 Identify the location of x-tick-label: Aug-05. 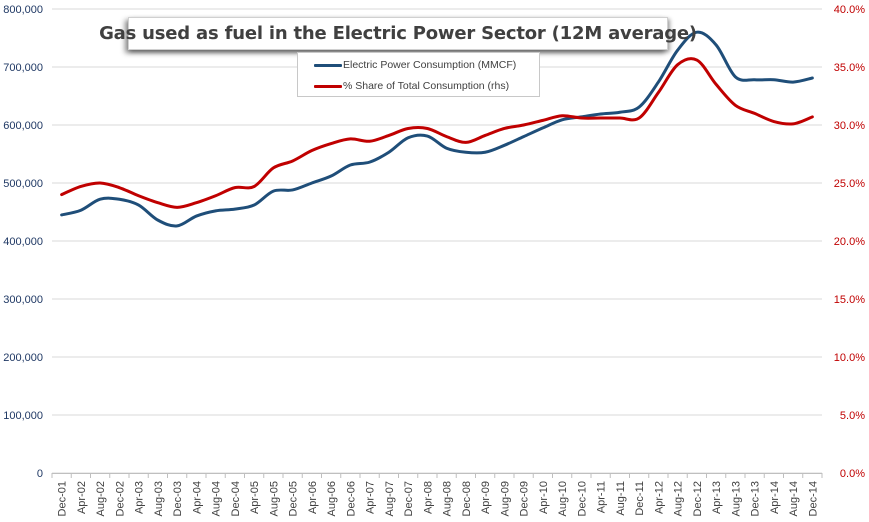
(274, 498).